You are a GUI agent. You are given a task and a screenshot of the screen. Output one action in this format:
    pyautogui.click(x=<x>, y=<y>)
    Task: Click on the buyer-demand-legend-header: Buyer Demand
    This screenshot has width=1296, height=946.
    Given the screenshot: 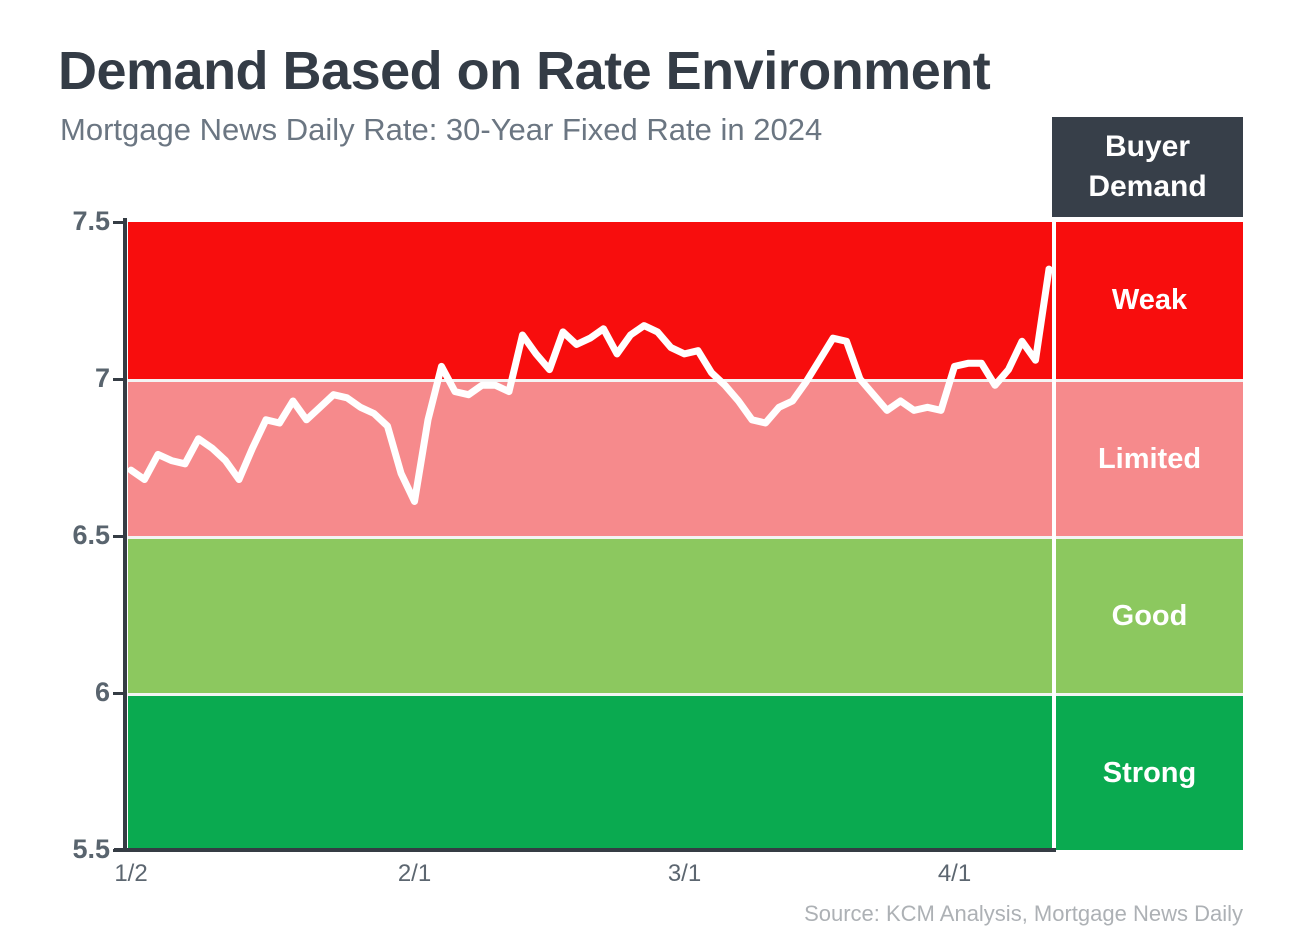 What is the action you would take?
    pyautogui.click(x=1147, y=167)
    